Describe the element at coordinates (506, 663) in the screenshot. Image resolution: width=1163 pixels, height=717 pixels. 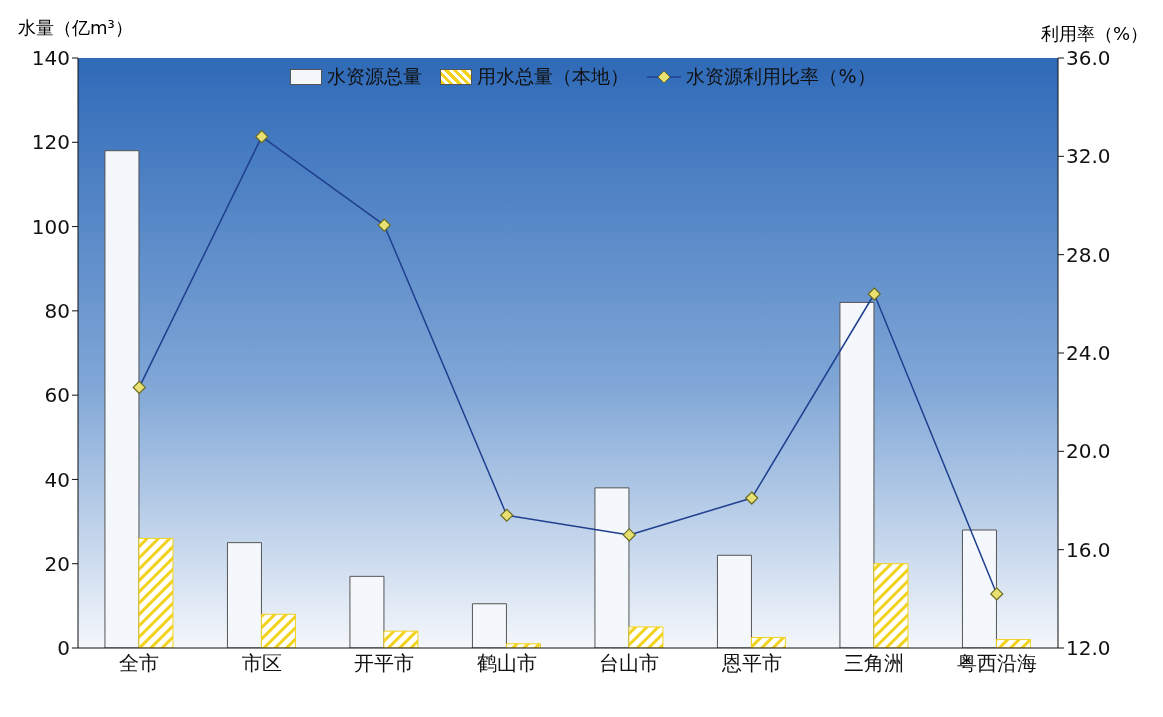
I see `x-tick-label: 鹤山市` at that location.